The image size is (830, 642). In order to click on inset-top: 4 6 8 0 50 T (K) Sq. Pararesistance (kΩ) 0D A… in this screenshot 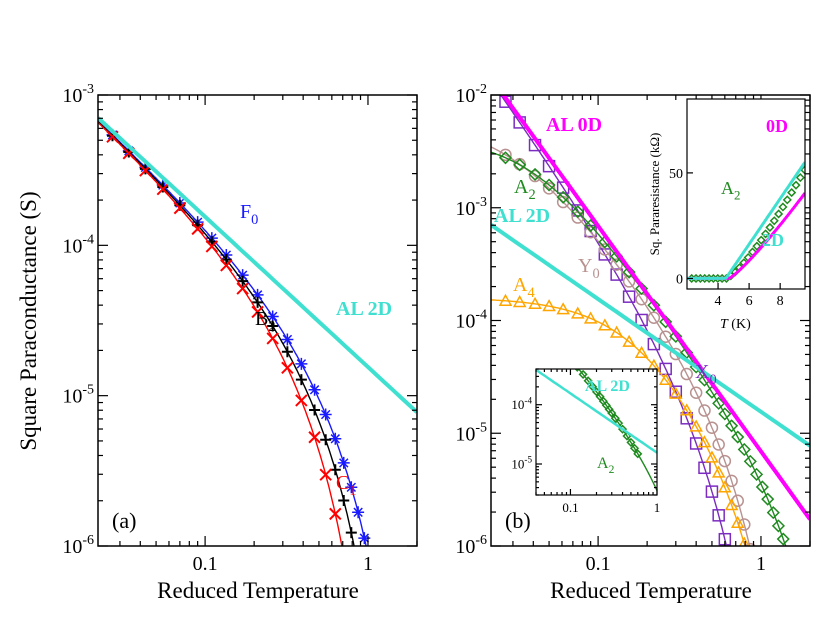, I will do `click(726, 215)`.